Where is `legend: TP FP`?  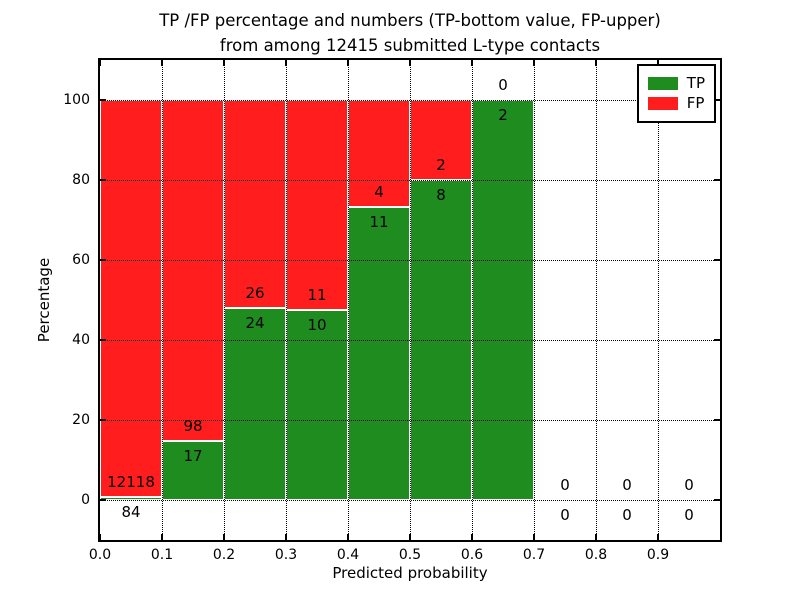
legend: TP FP is located at coordinates (676, 93).